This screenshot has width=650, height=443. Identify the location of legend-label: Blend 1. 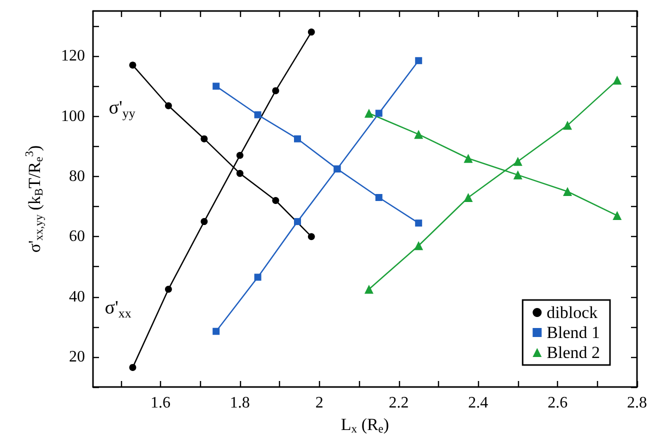
(573, 332).